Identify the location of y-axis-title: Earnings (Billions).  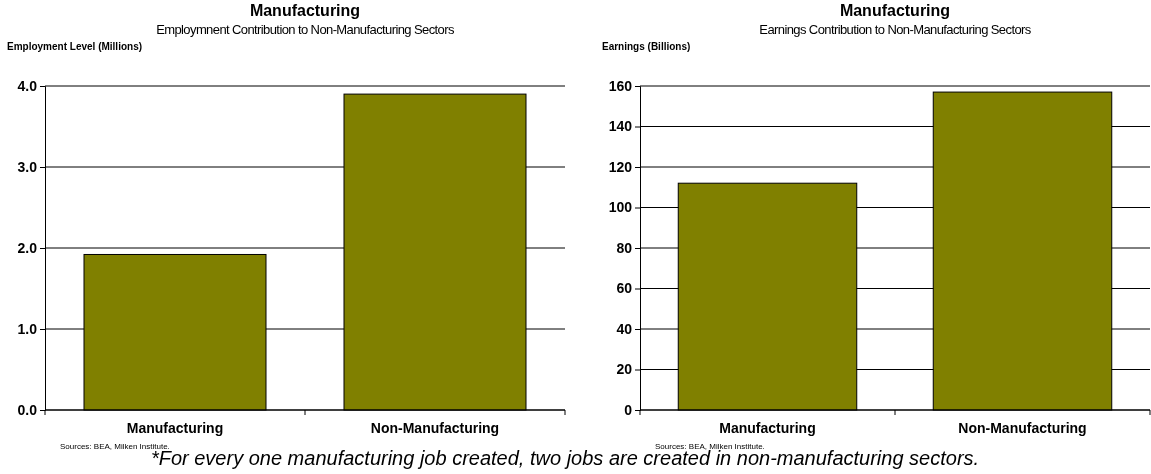
(646, 46).